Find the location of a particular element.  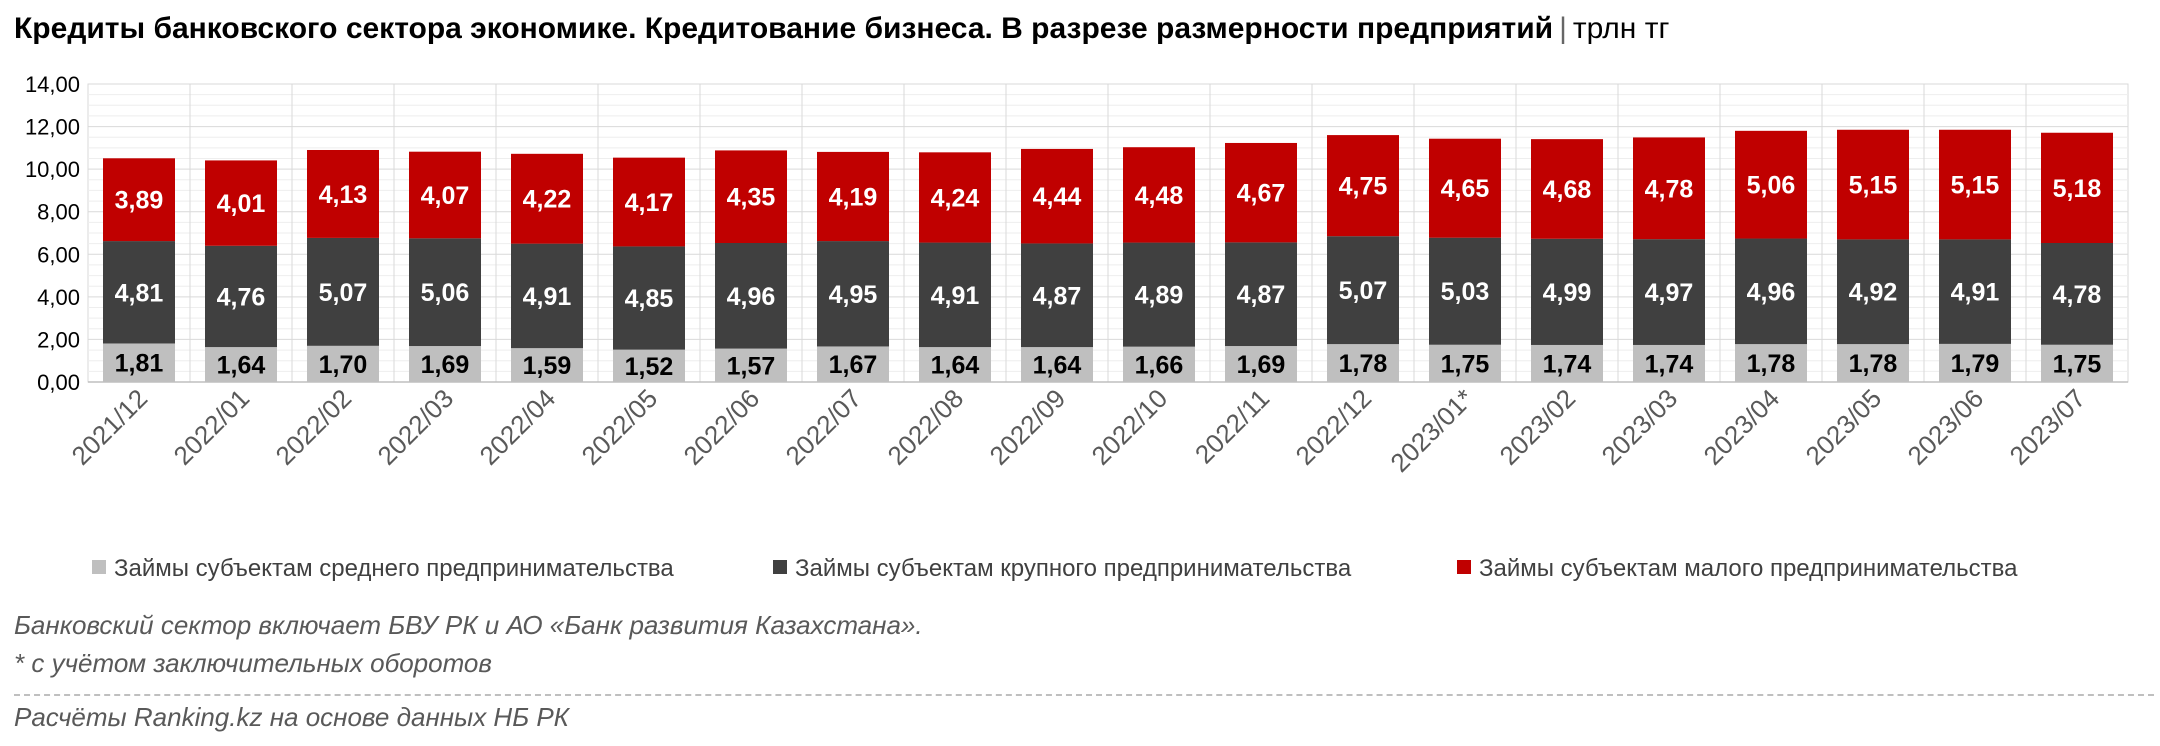

bar-value-label: 5,06 is located at coordinates (445, 293).